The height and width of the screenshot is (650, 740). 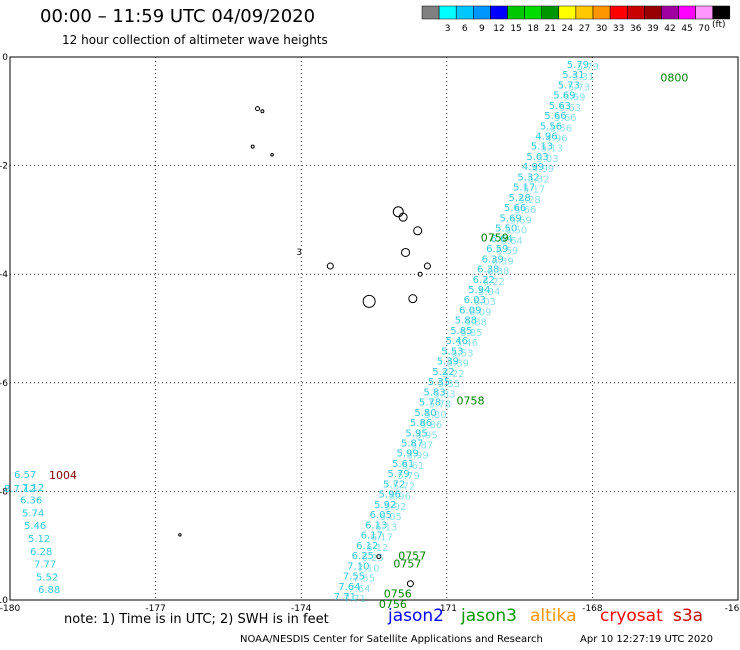 I want to click on track-value: 5.88, so click(x=466, y=321).